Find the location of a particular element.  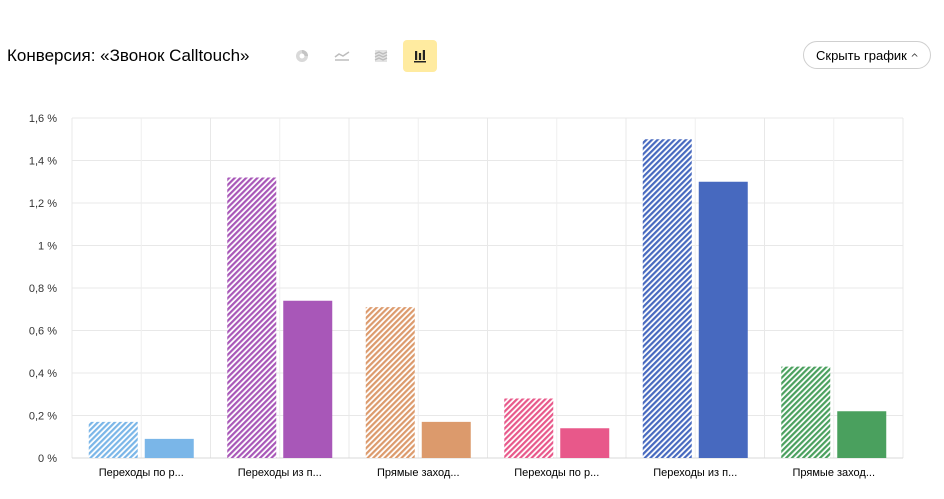

chart-title: Конверсия: «Звонок Calltouch» is located at coordinates (128, 55).